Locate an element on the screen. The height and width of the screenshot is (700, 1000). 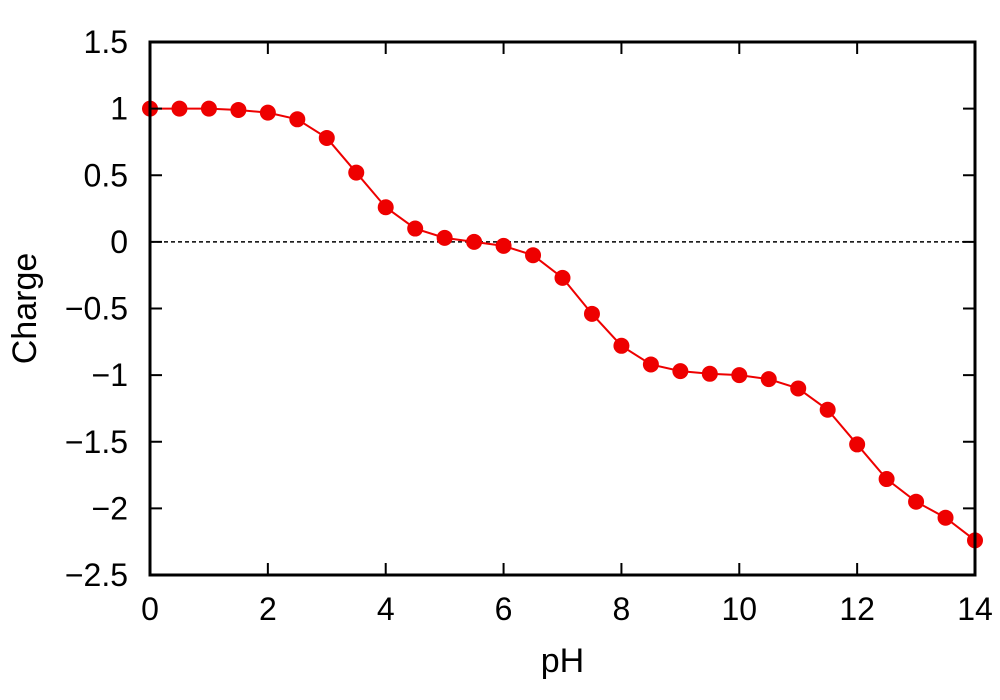
y-tick-label: −0.5 is located at coordinates (96, 309).